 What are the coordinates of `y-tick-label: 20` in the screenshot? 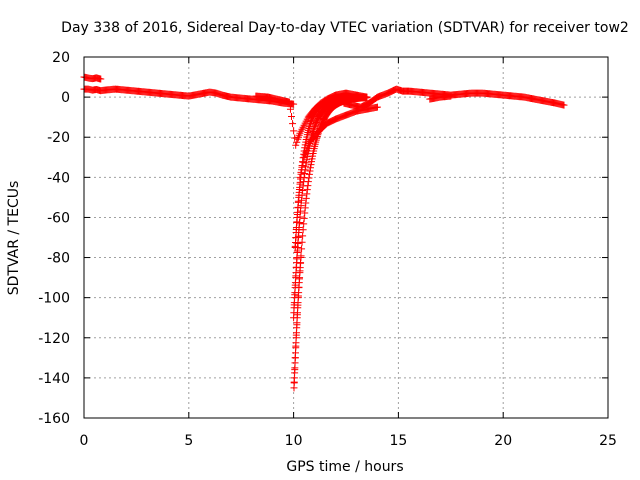 It's located at (61, 58).